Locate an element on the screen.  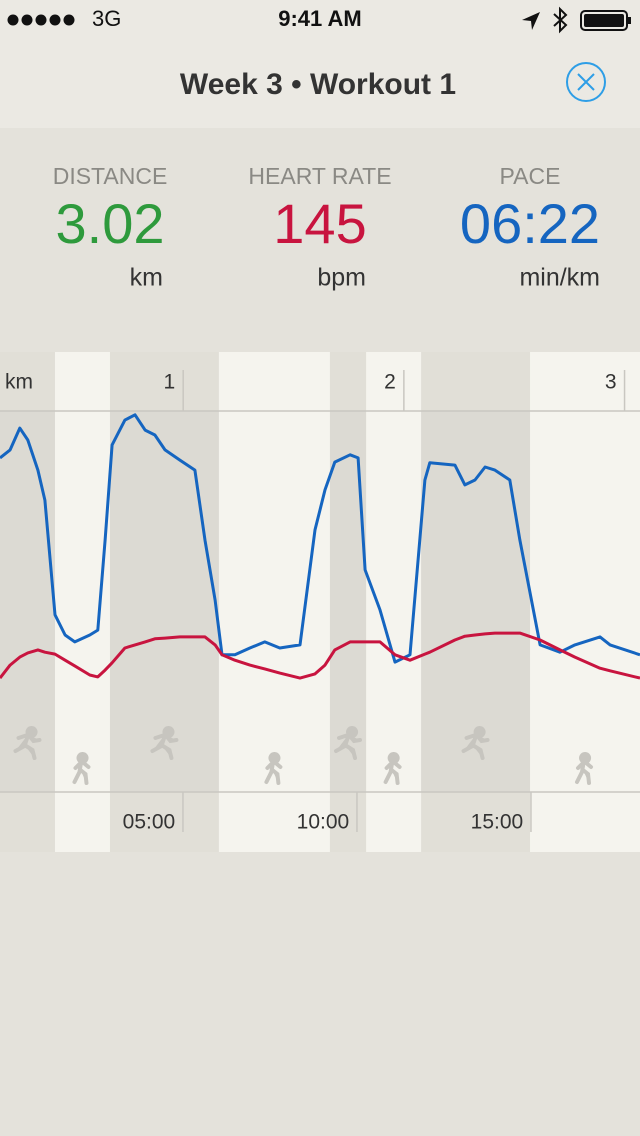
stat-unit: bpm is located at coordinates (341, 278).